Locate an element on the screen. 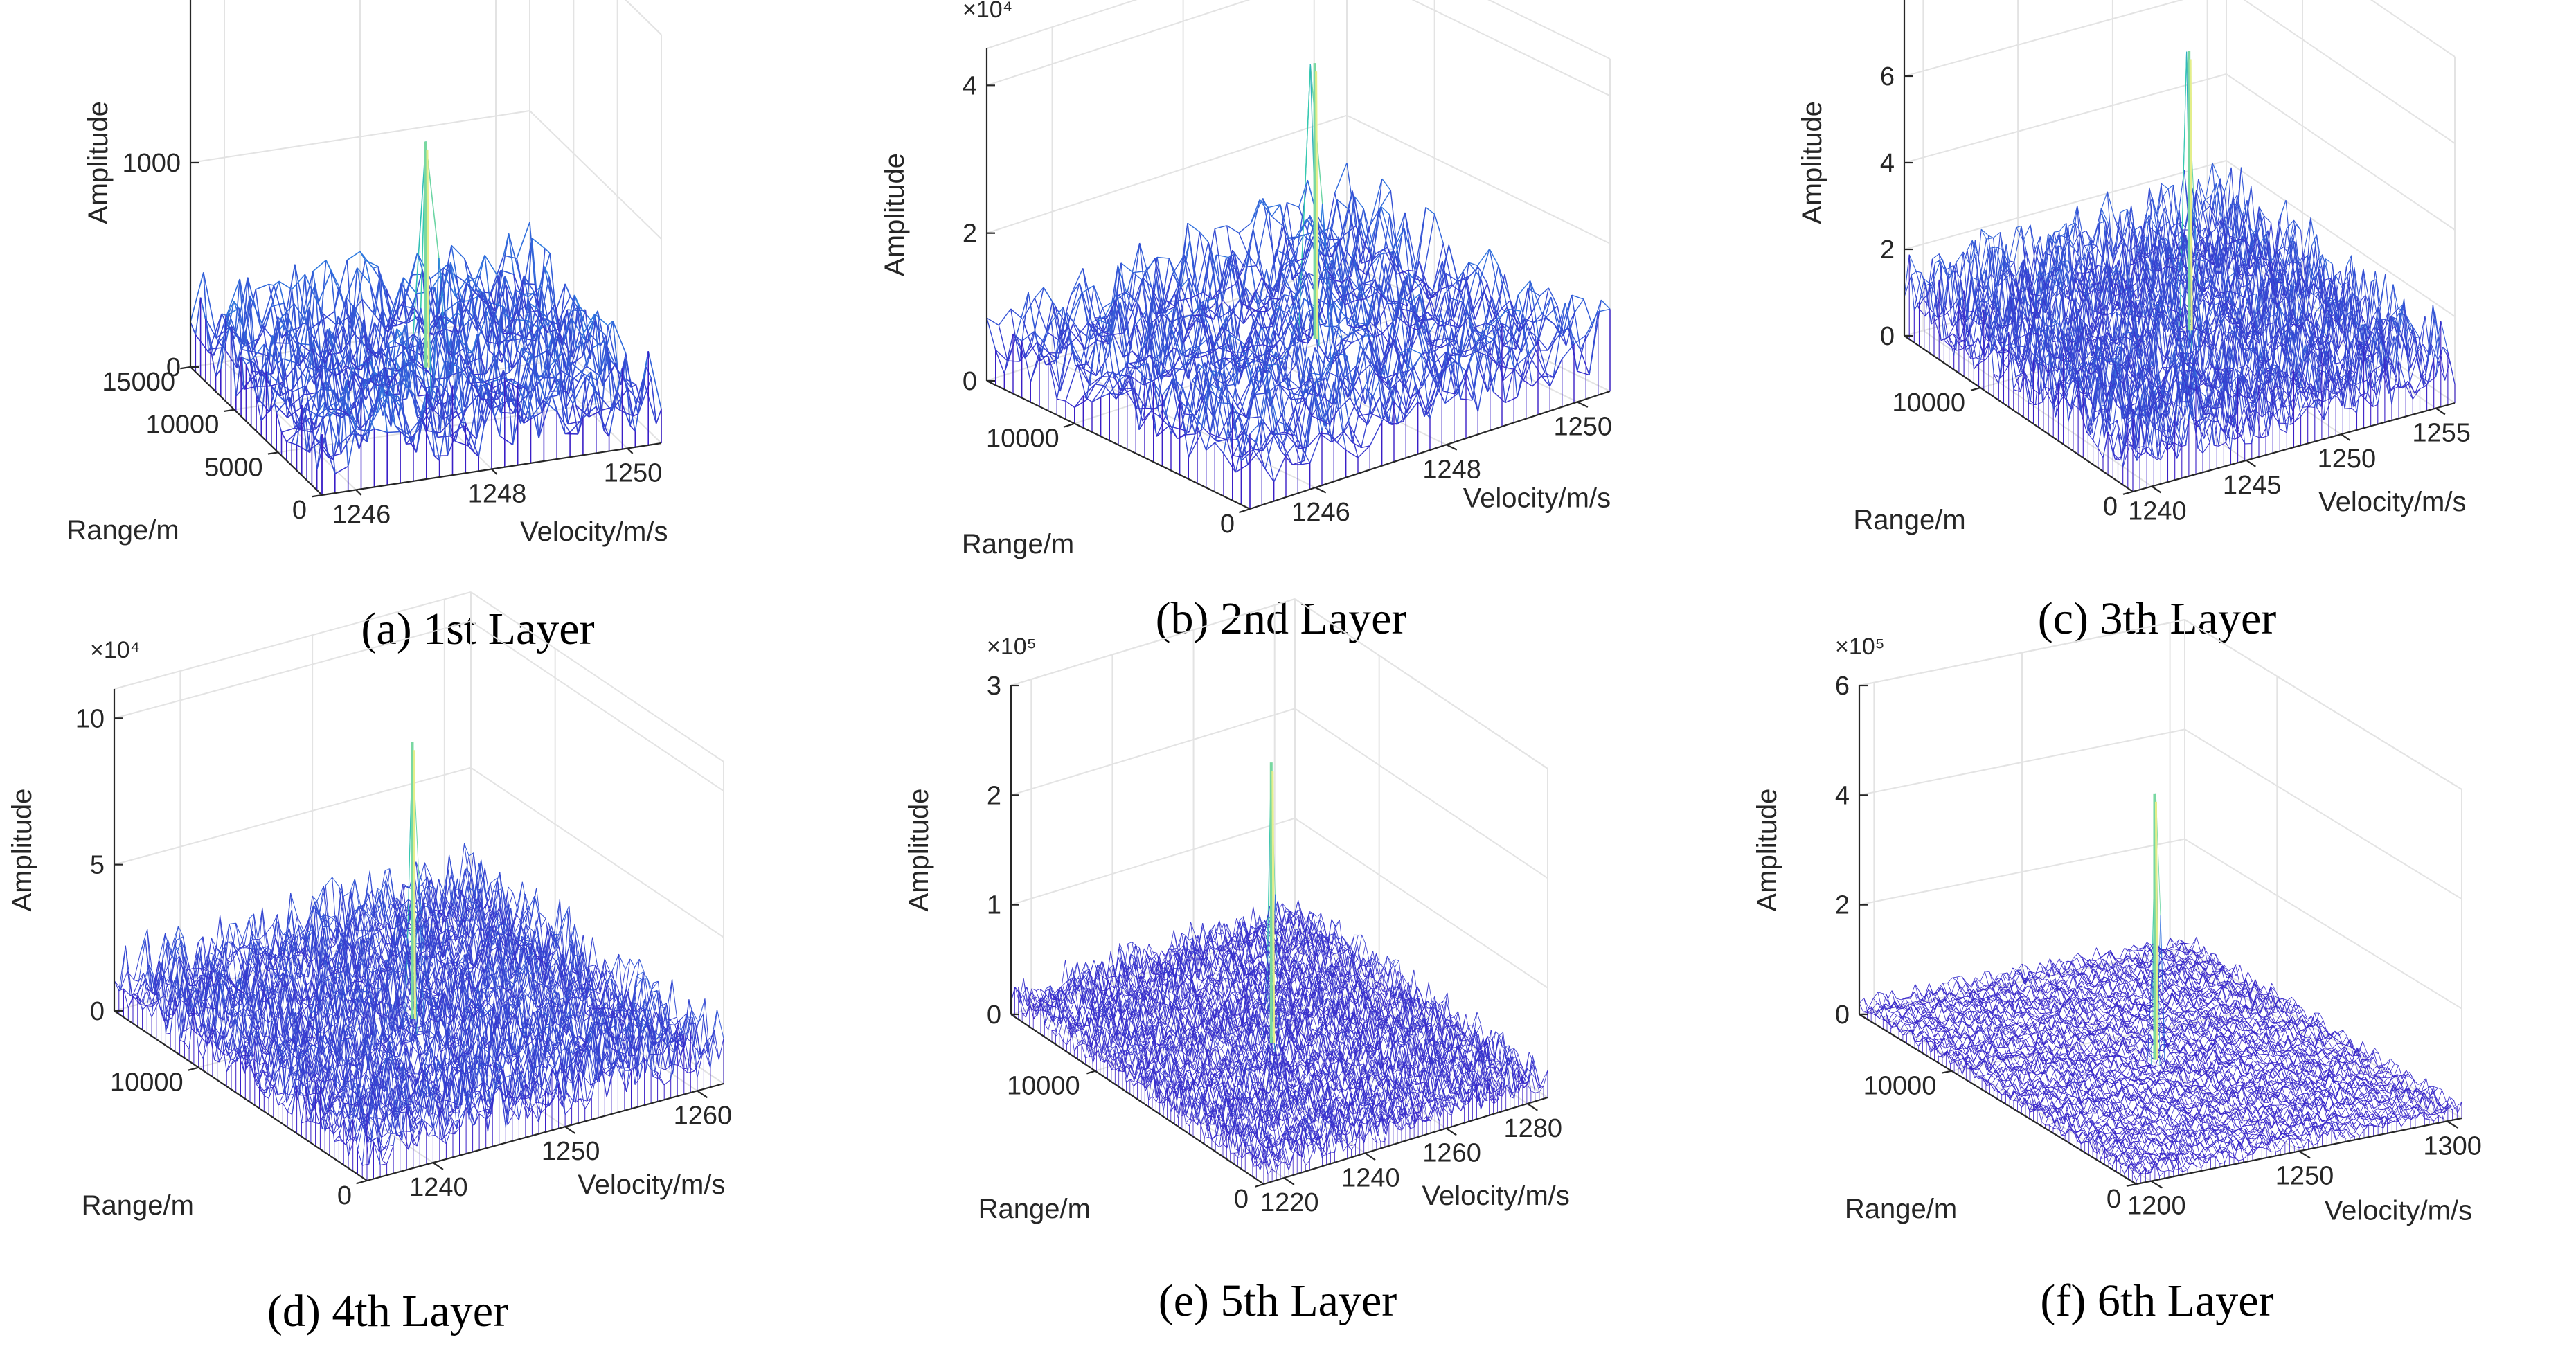 The image size is (2576, 1371). y-axis-label: Range/m is located at coordinates (122, 530).